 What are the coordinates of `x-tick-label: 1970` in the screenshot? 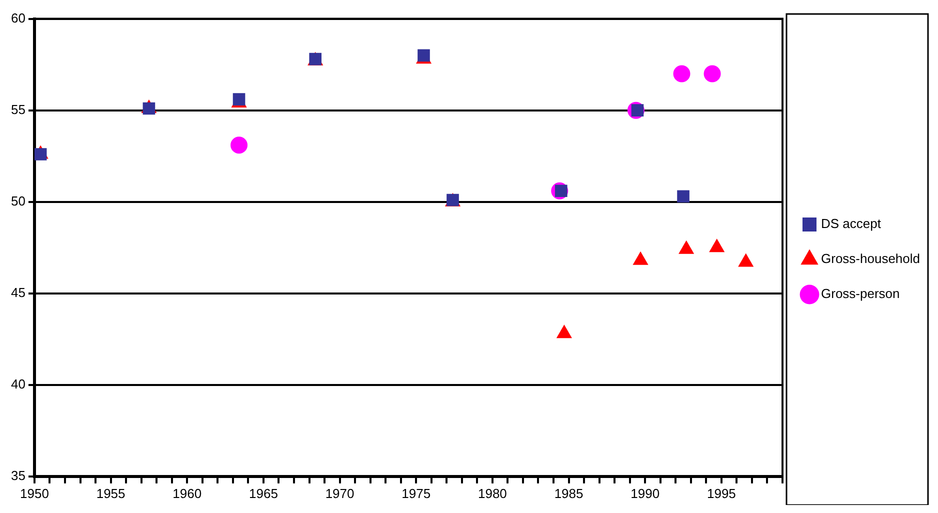 It's located at (339, 493).